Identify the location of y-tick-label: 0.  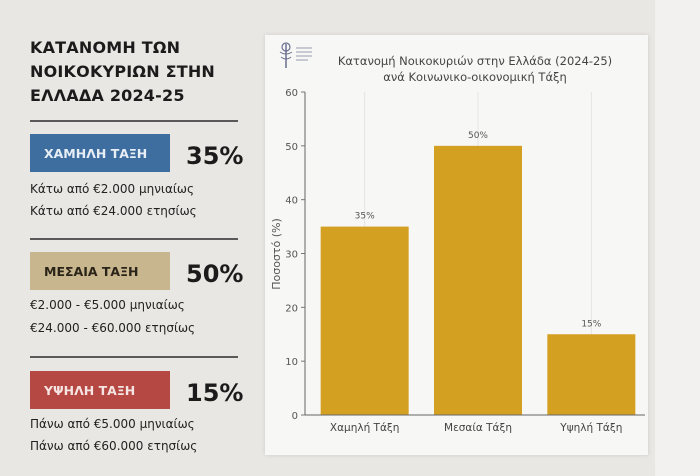
(295, 416).